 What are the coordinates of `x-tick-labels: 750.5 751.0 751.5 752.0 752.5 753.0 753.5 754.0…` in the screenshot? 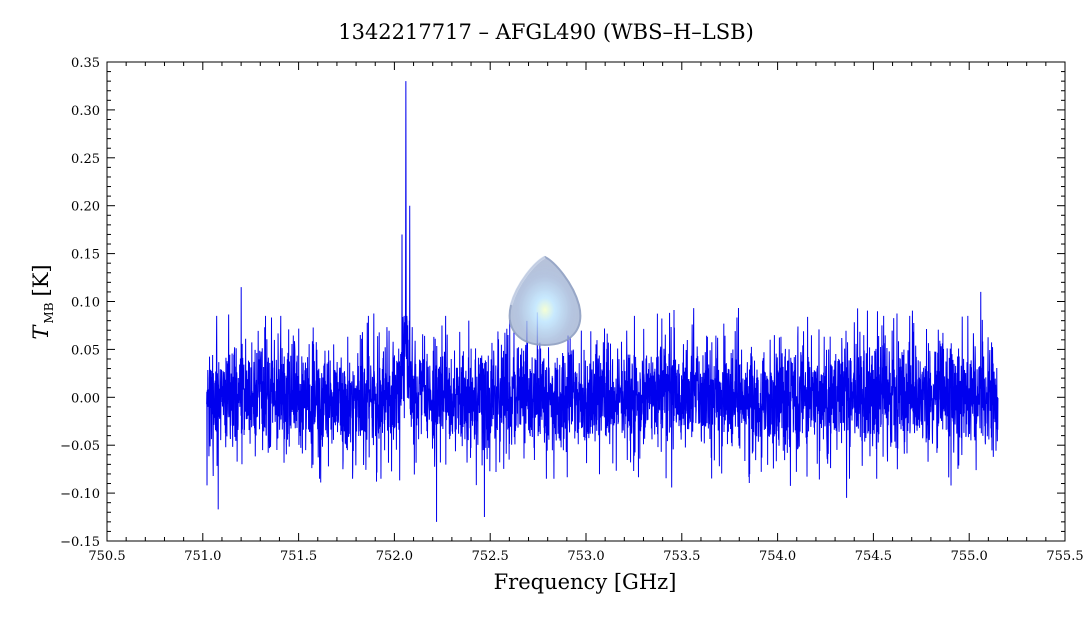 It's located at (585, 556).